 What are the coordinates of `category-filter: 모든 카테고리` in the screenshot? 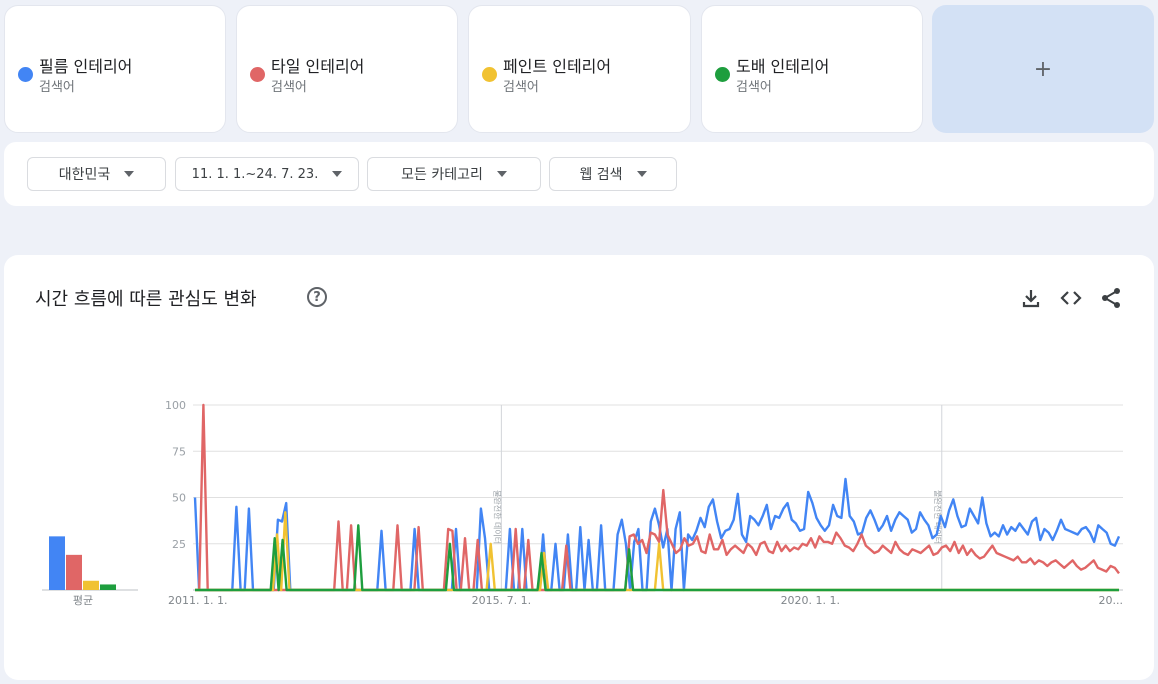 It's located at (454, 174).